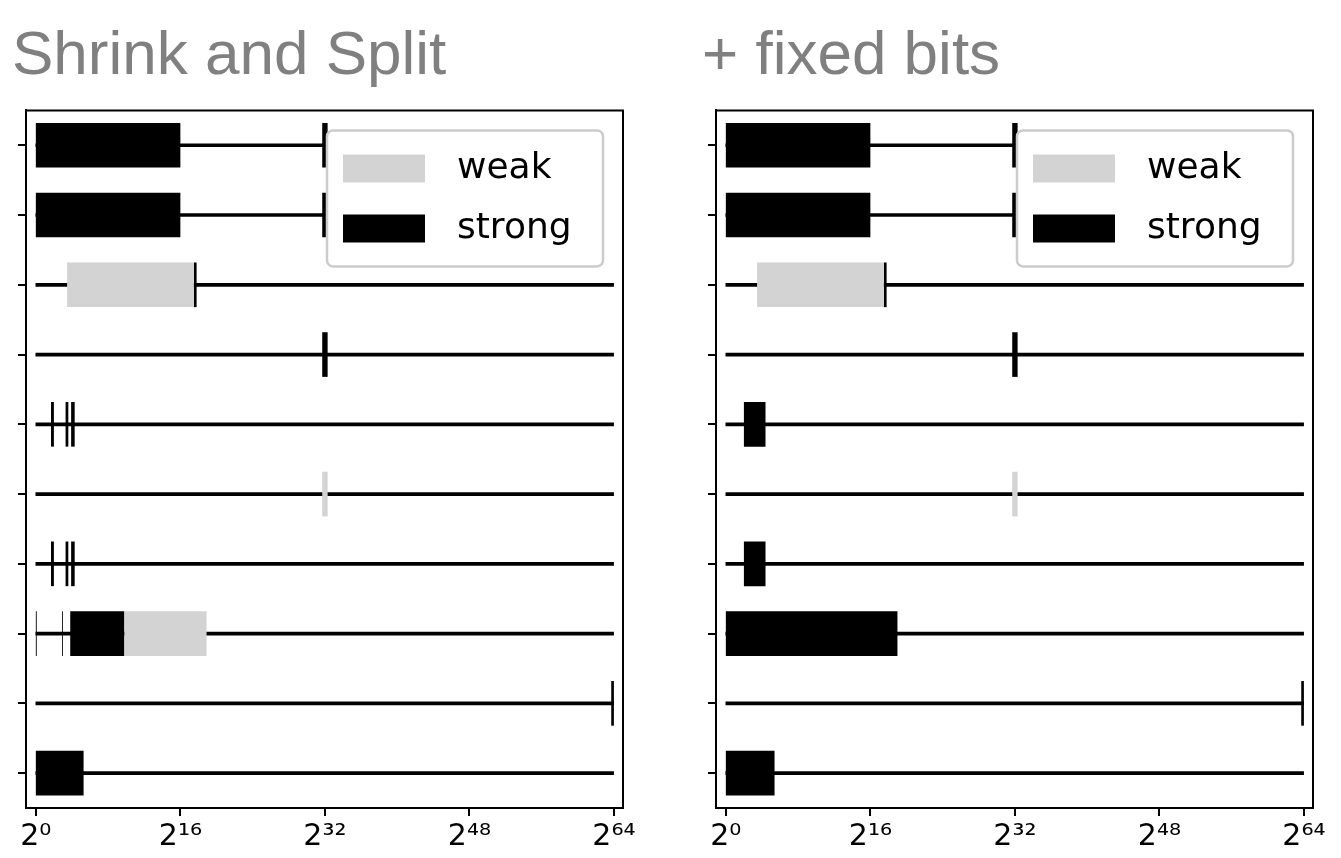 The image size is (1341, 858). Describe the element at coordinates (229, 53) in the screenshot. I see `chart-title: Shrink and Split` at that location.